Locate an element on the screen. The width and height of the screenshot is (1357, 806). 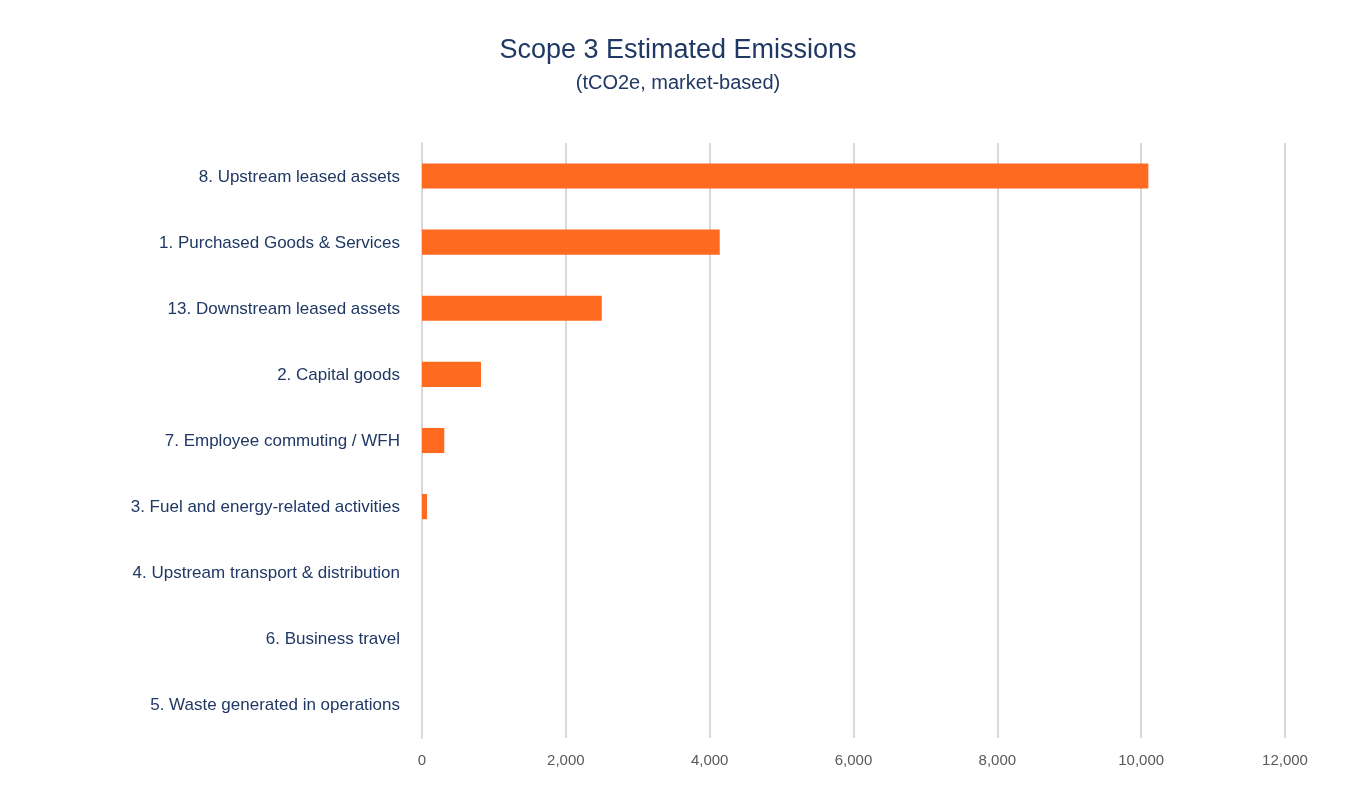
x-tick-label: 10,000 is located at coordinates (1141, 759).